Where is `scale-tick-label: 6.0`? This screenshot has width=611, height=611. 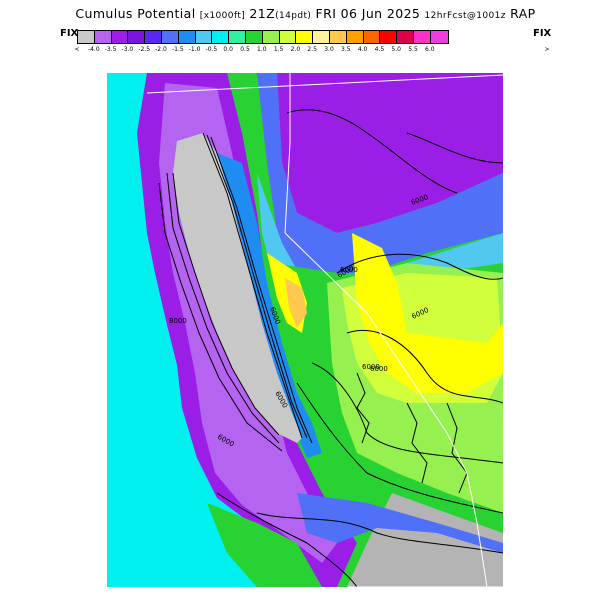 scale-tick-label: 6.0 is located at coordinates (430, 49).